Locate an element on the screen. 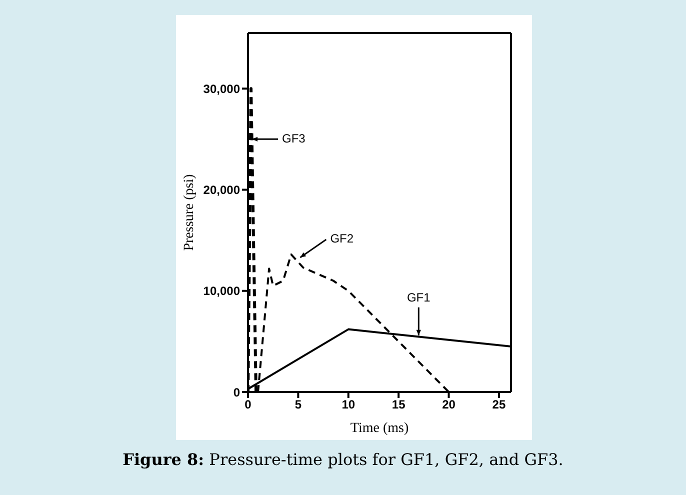 The width and height of the screenshot is (686, 495). annotation: GF3 is located at coordinates (294, 138).